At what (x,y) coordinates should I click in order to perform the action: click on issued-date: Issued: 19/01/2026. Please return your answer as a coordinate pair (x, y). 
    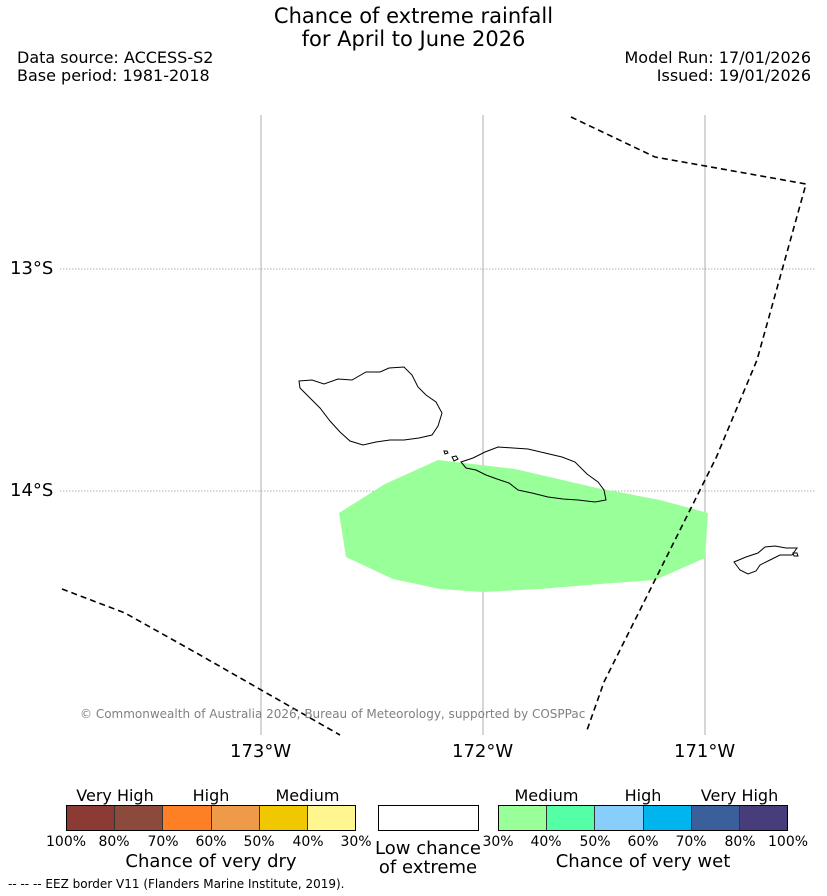
    Looking at the image, I should click on (733, 75).